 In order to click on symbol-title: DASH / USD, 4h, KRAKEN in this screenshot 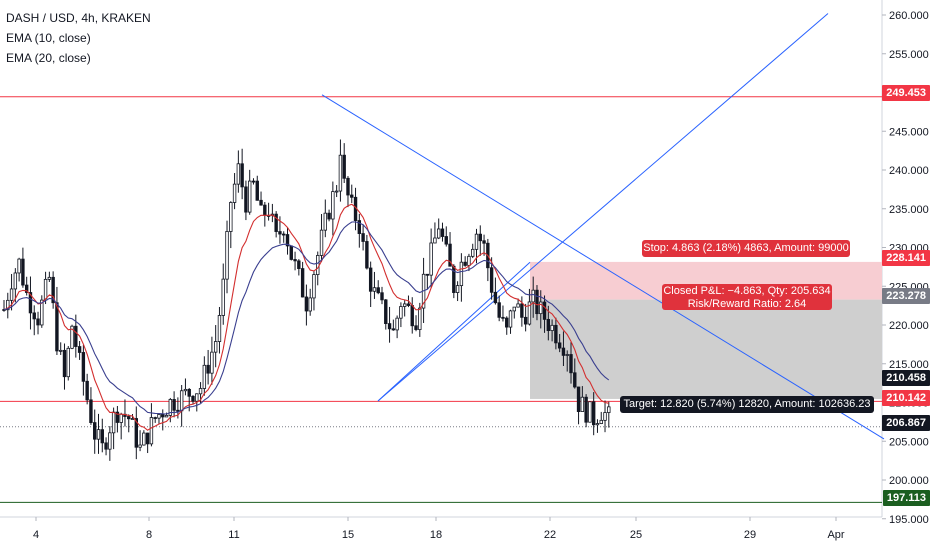, I will do `click(78, 18)`.